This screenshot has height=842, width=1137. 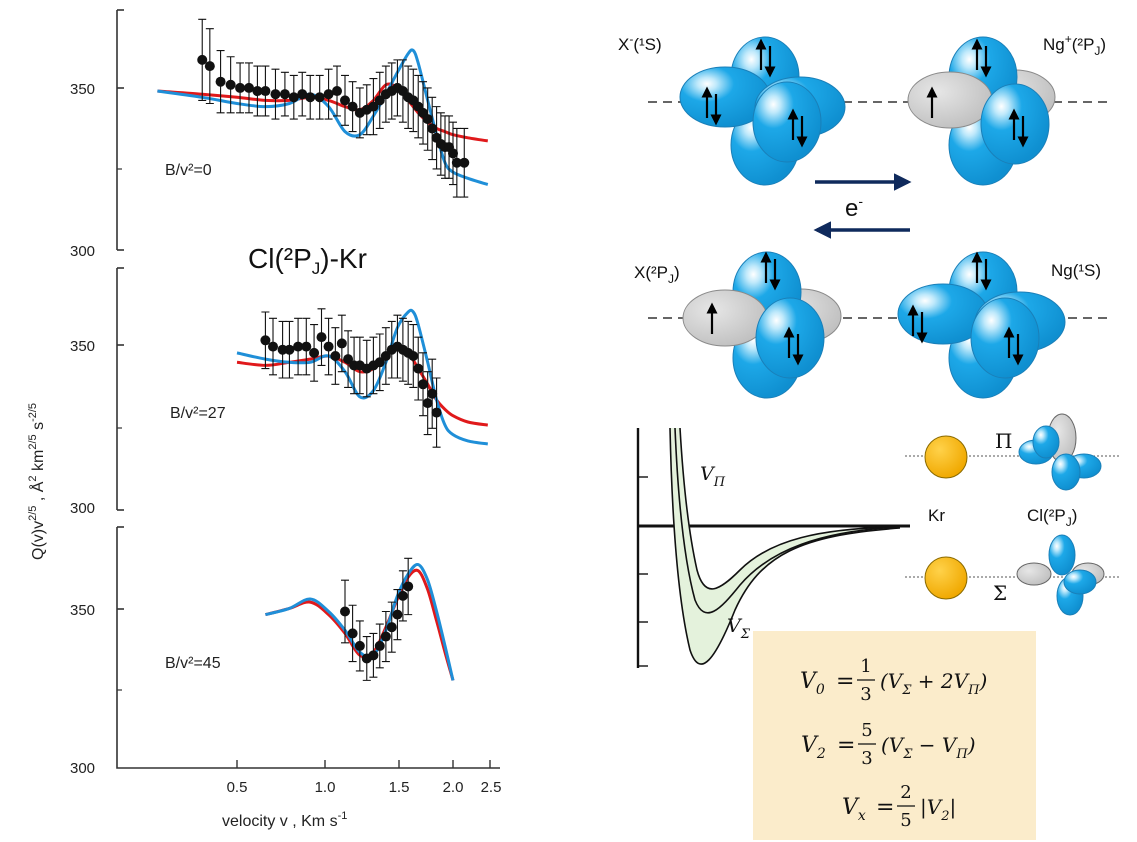 I want to click on blue-theory-curve, so click(x=362, y=377).